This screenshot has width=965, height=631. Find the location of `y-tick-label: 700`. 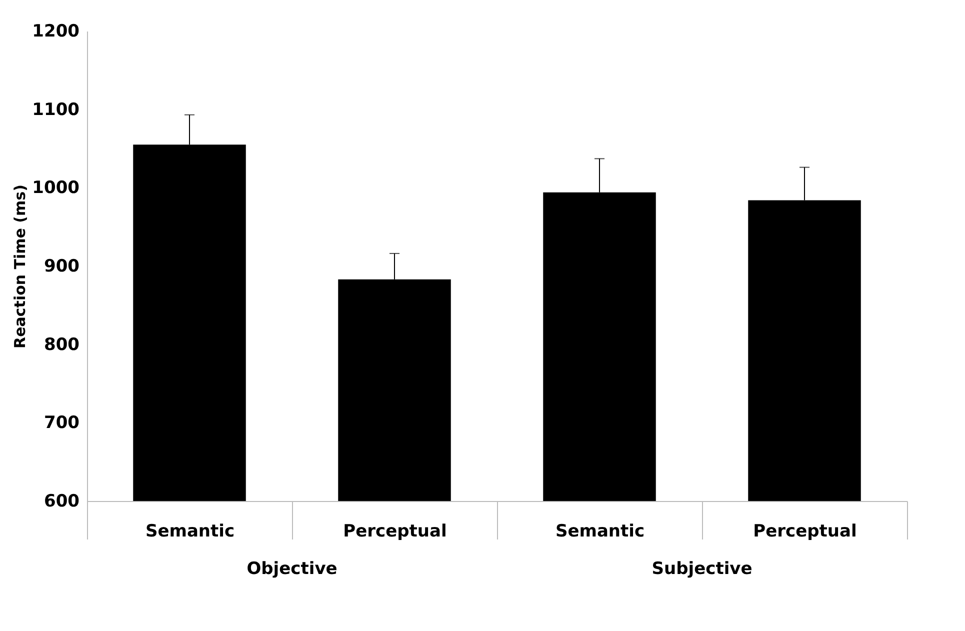

y-tick-label: 700 is located at coordinates (62, 423).